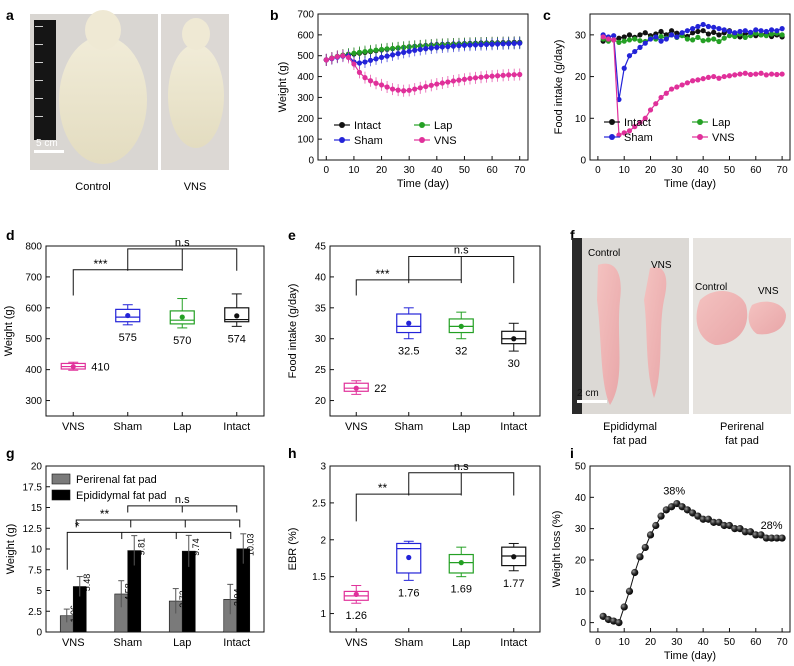 This screenshot has height=666, width=794. Describe the element at coordinates (661, 265) in the screenshot. I see `label-vns-epi: VNS` at that location.